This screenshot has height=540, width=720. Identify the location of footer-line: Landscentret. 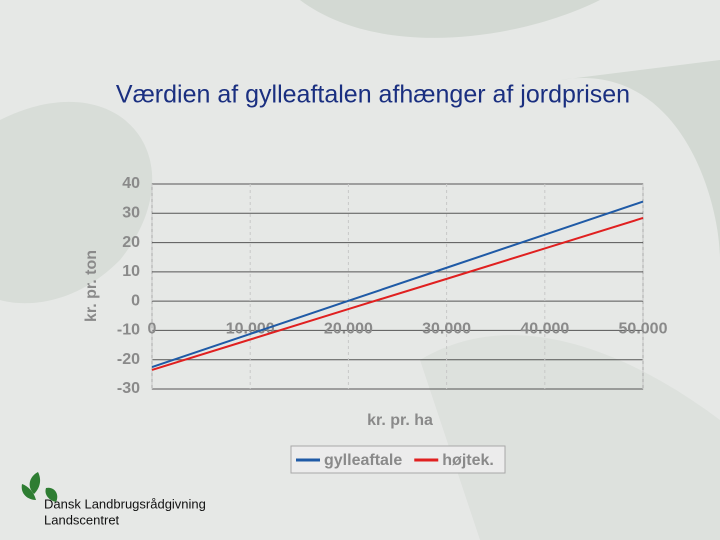
(82, 519).